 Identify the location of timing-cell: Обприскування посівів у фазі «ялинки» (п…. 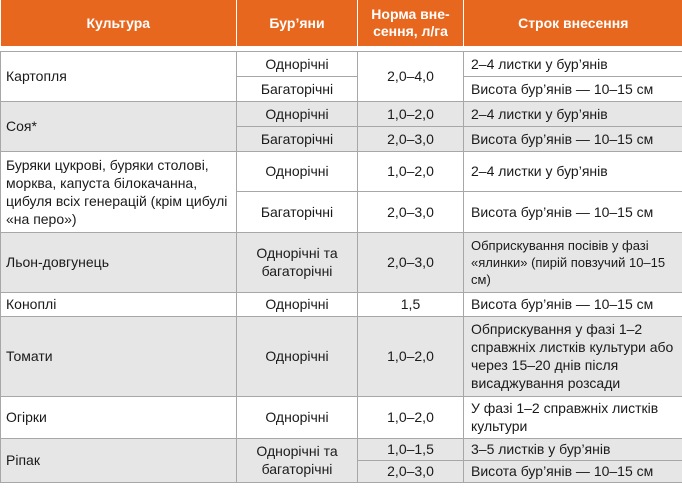
(572, 262).